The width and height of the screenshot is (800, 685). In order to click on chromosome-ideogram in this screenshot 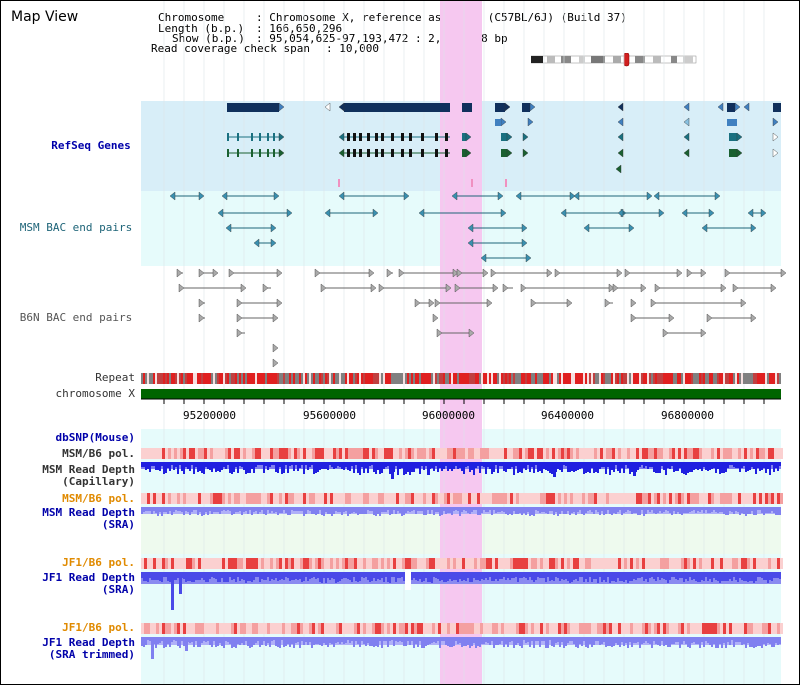, I will do `click(614, 60)`.